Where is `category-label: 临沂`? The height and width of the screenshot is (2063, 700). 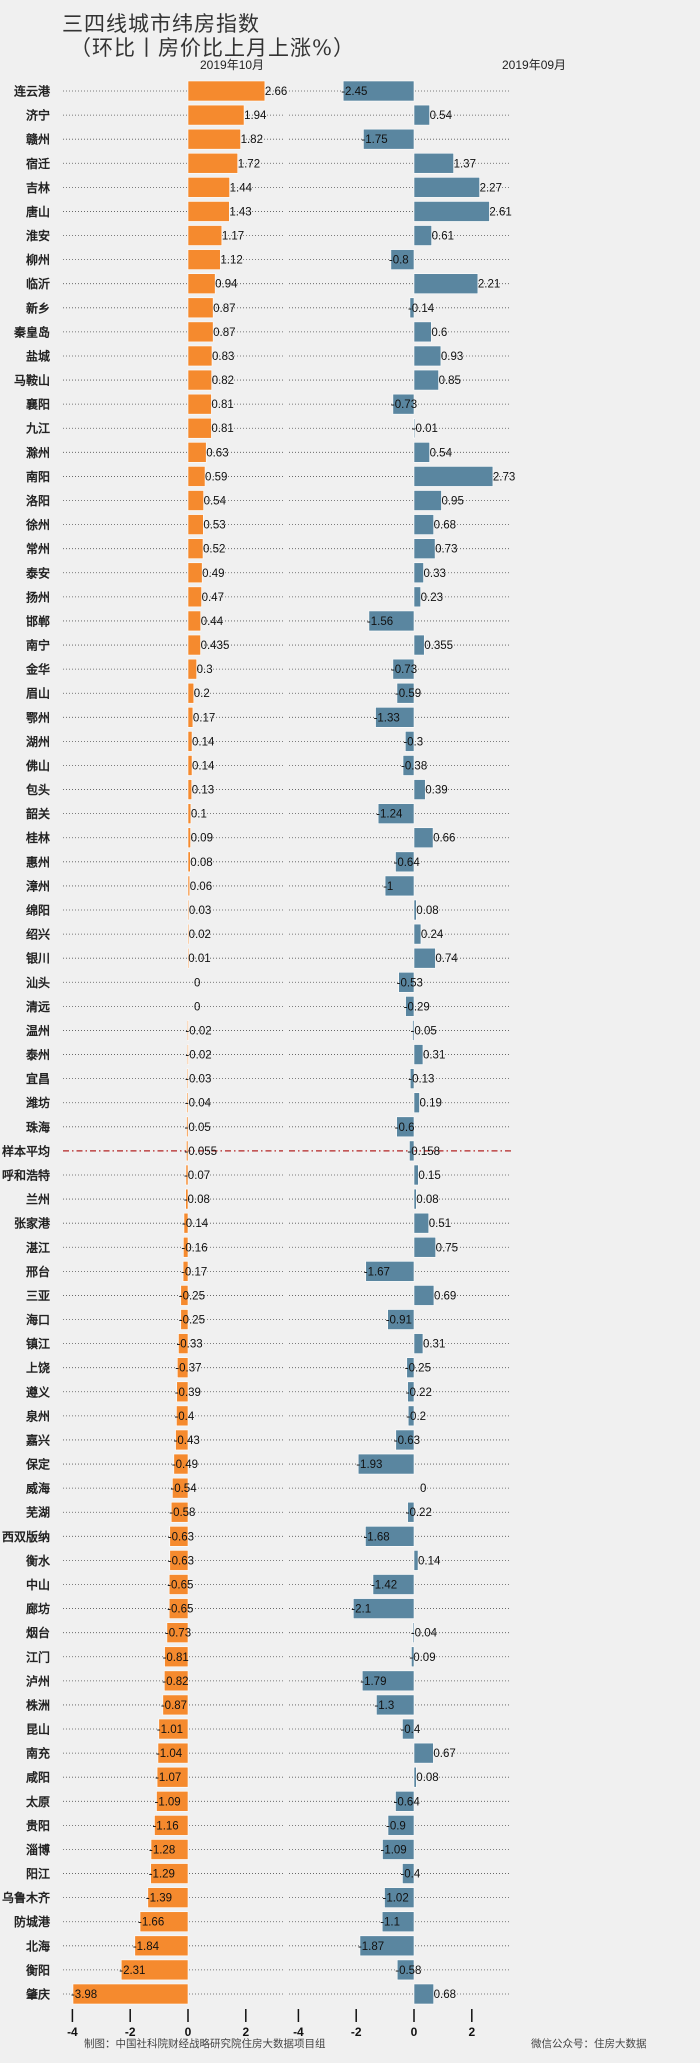
category-label: 临沂 is located at coordinates (38, 283).